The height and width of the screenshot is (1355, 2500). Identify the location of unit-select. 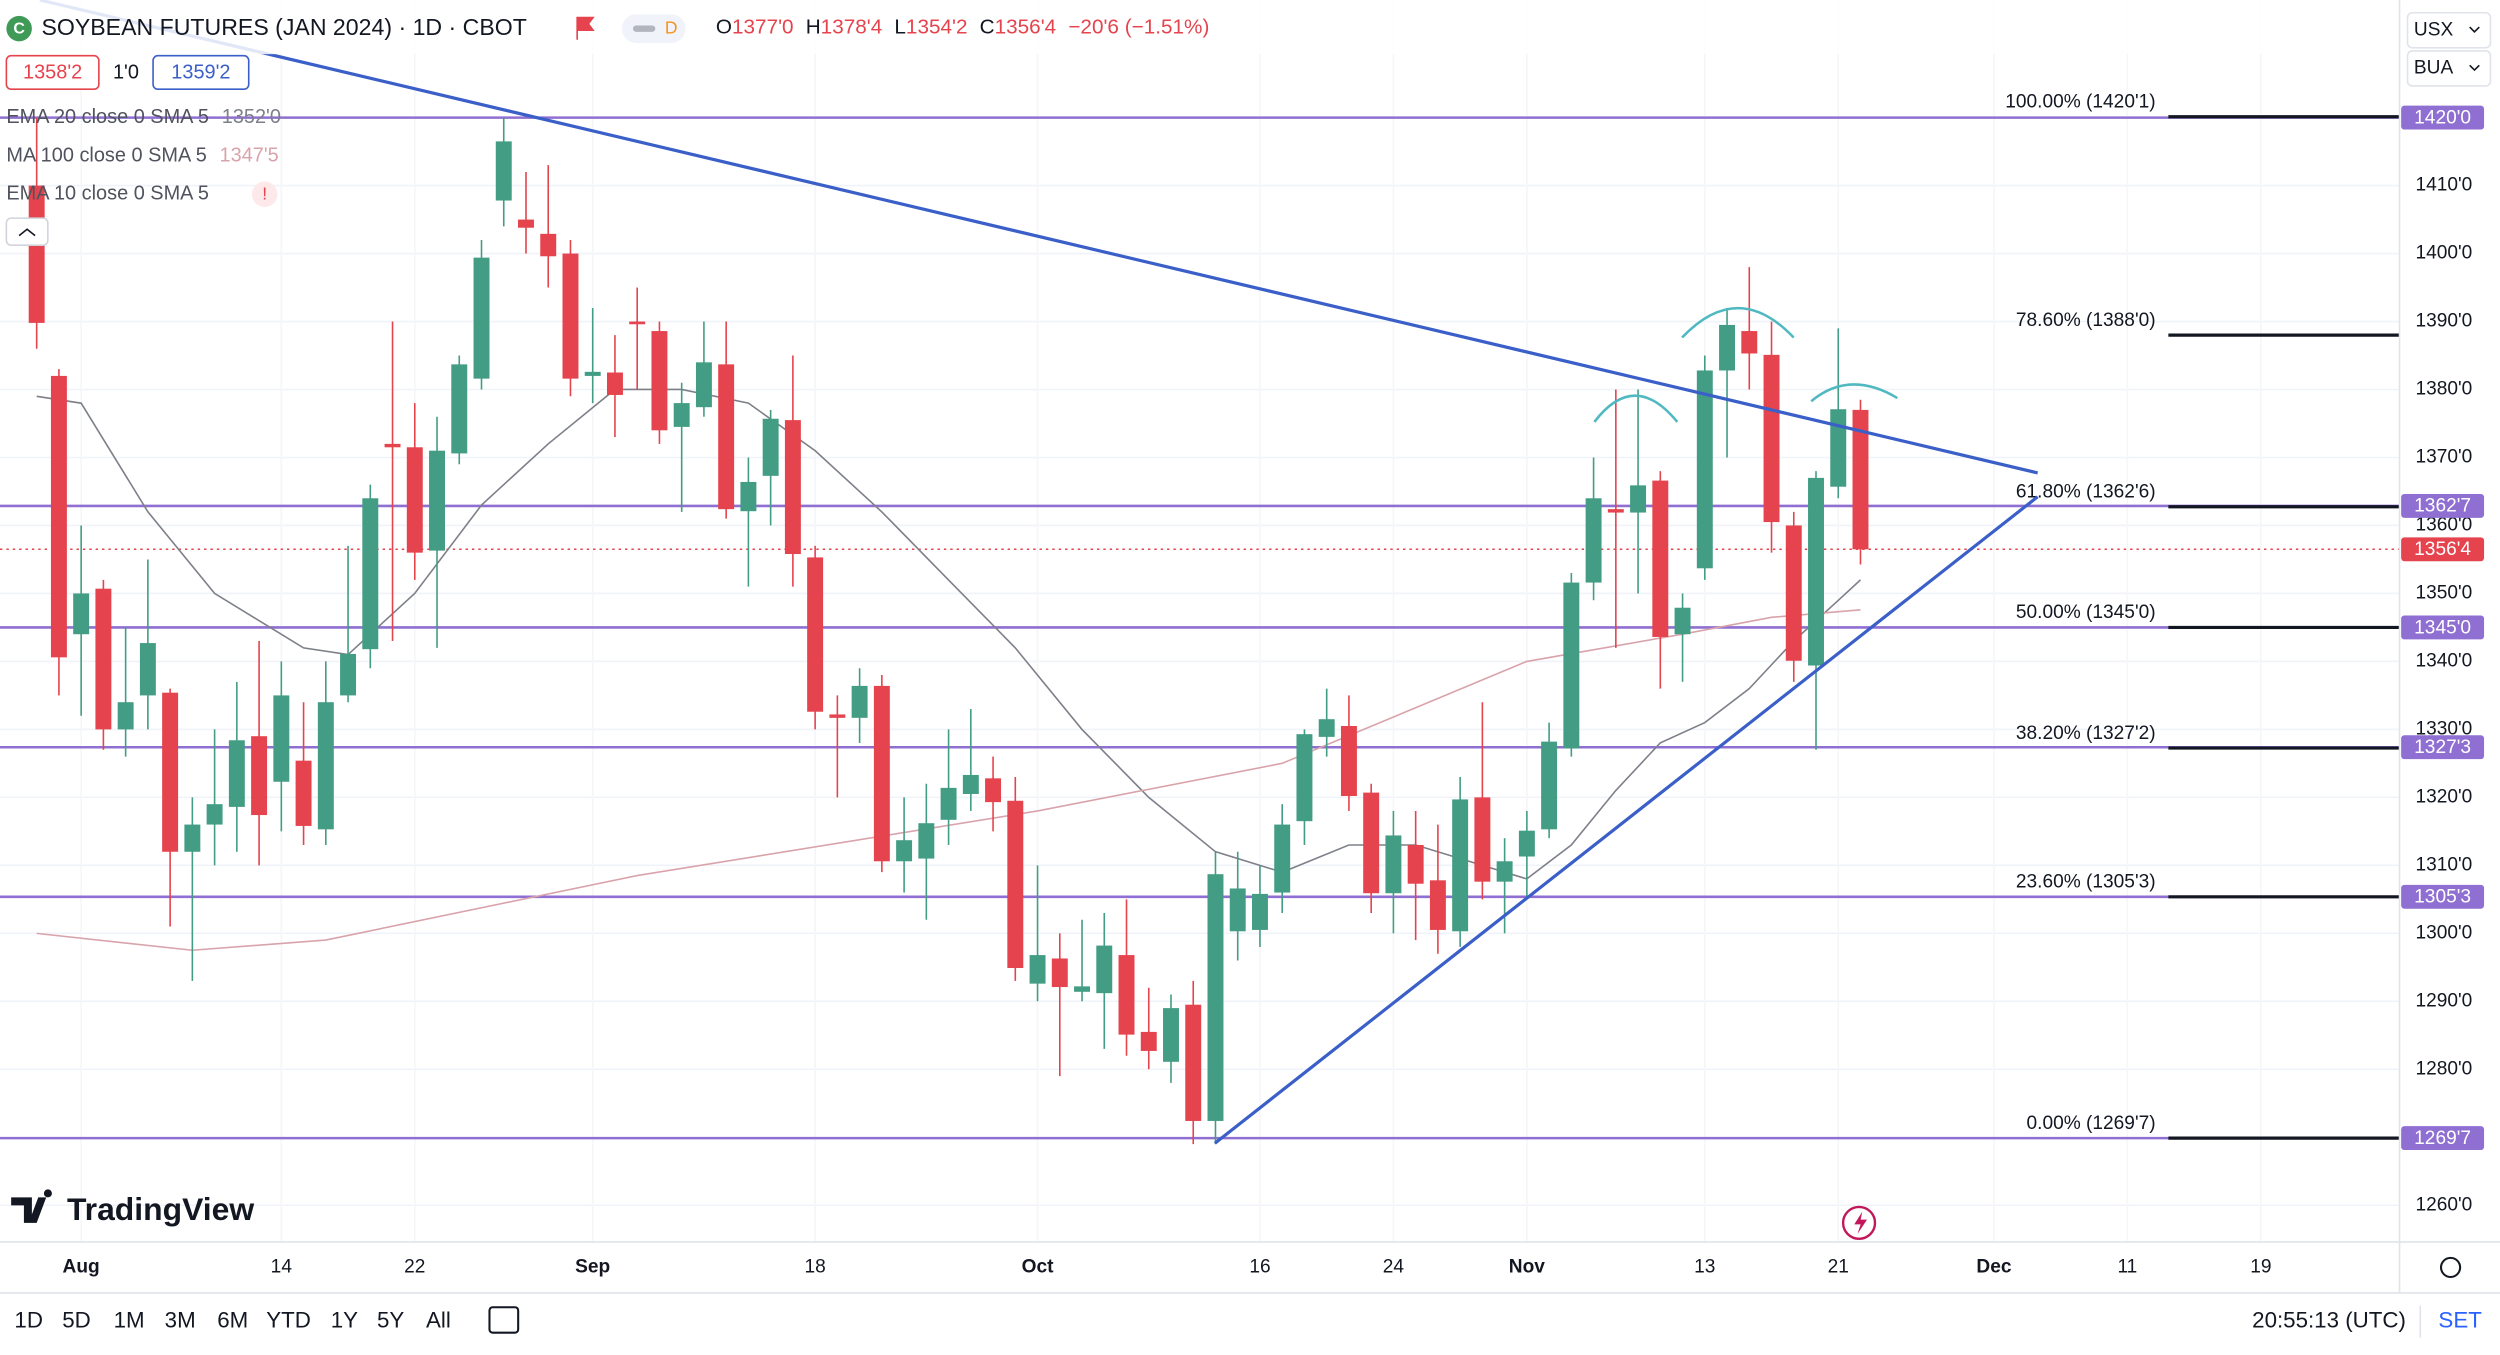
(2449, 68).